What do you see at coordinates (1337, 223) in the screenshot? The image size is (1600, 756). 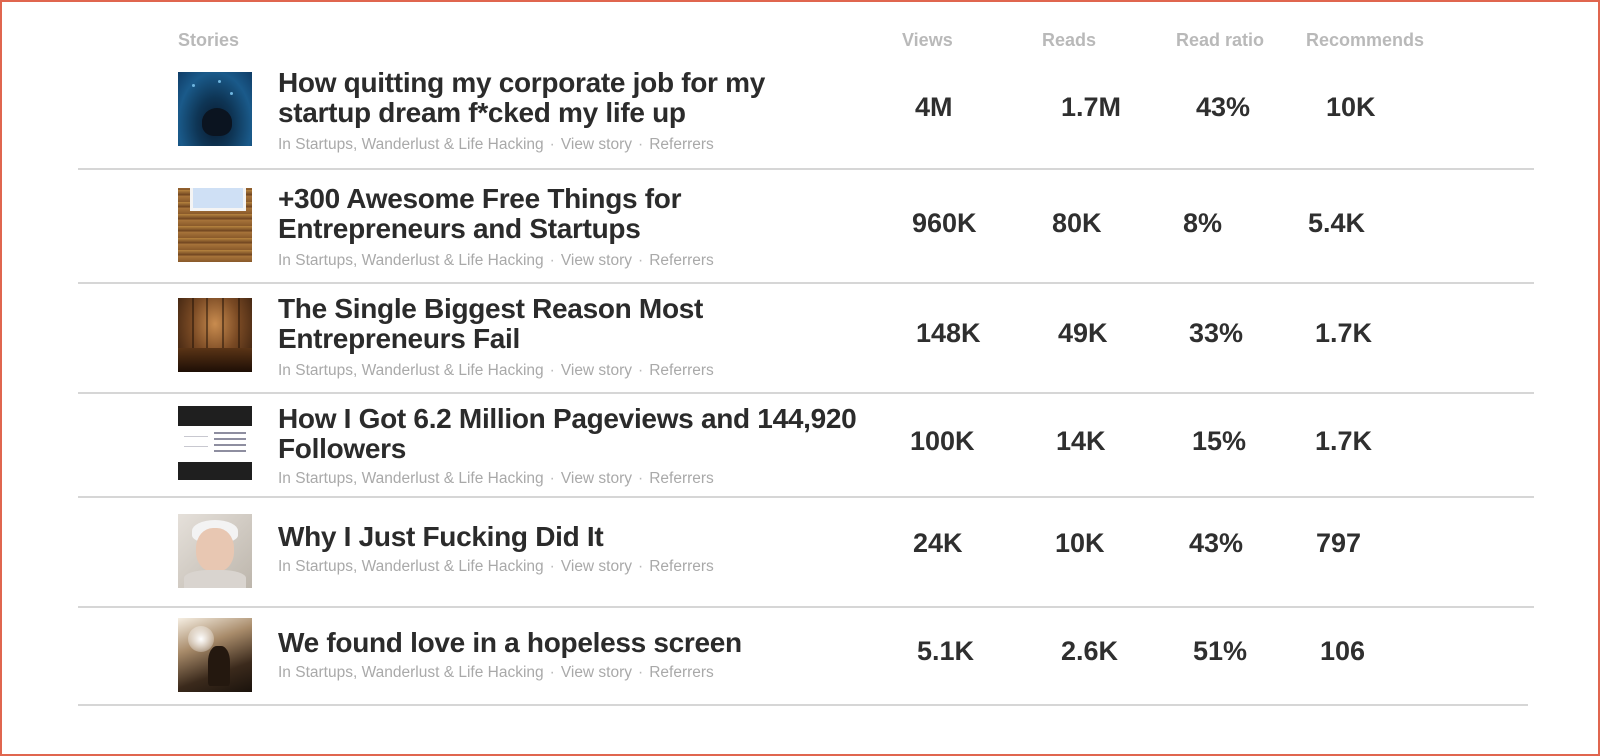 I see `recommends-value: 5.4K` at bounding box center [1337, 223].